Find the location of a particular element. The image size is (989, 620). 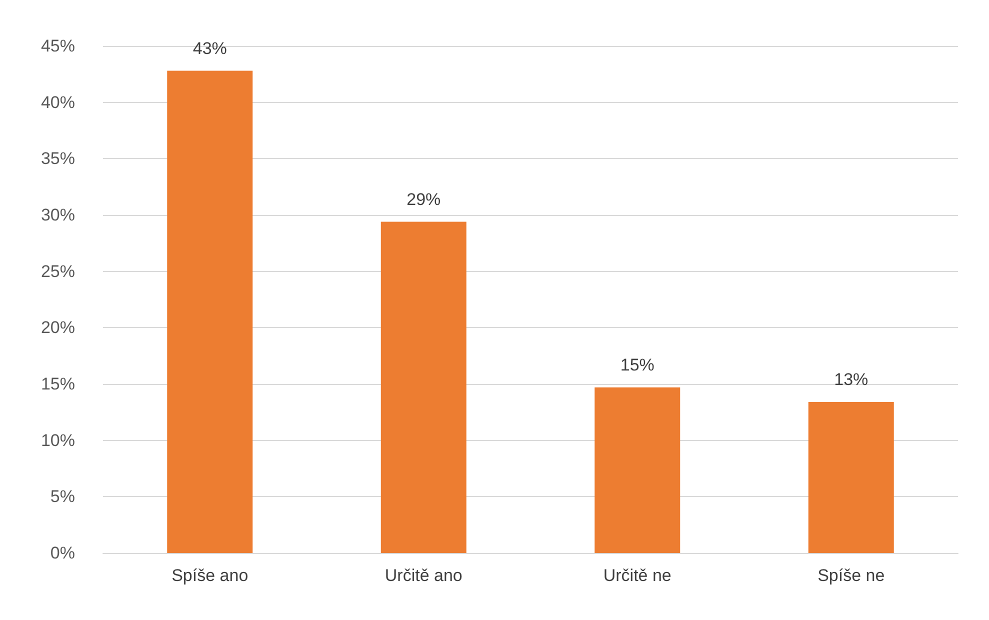

y-tick-label: 40% is located at coordinates (57, 102).